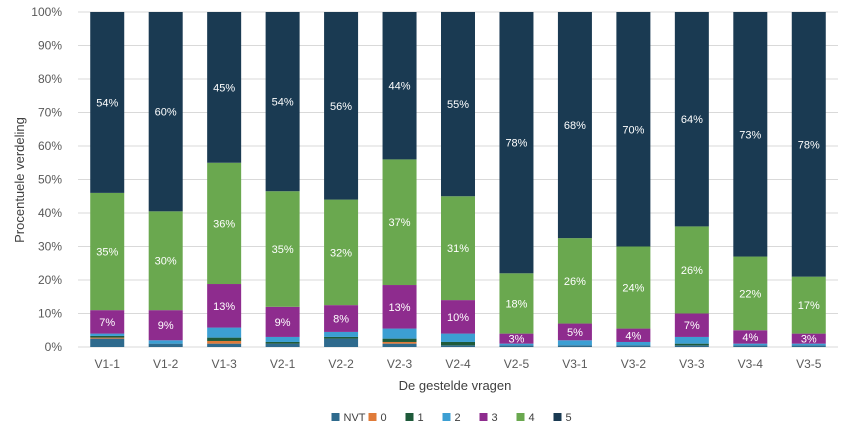  I want to click on legend-label: 1, so click(421, 418).